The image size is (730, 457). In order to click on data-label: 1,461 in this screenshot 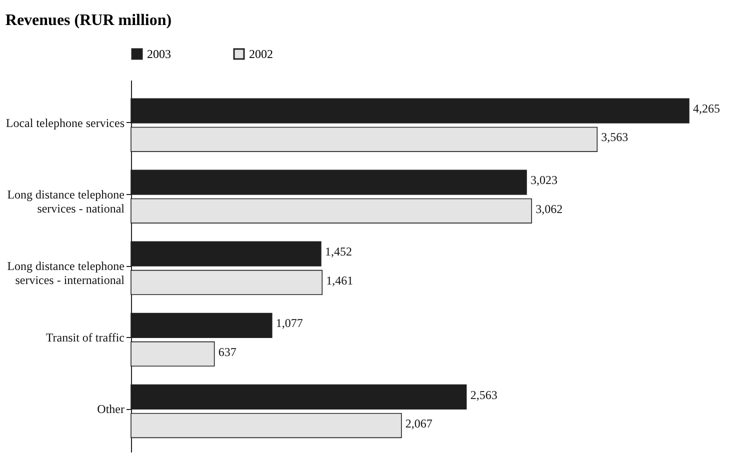, I will do `click(340, 280)`.